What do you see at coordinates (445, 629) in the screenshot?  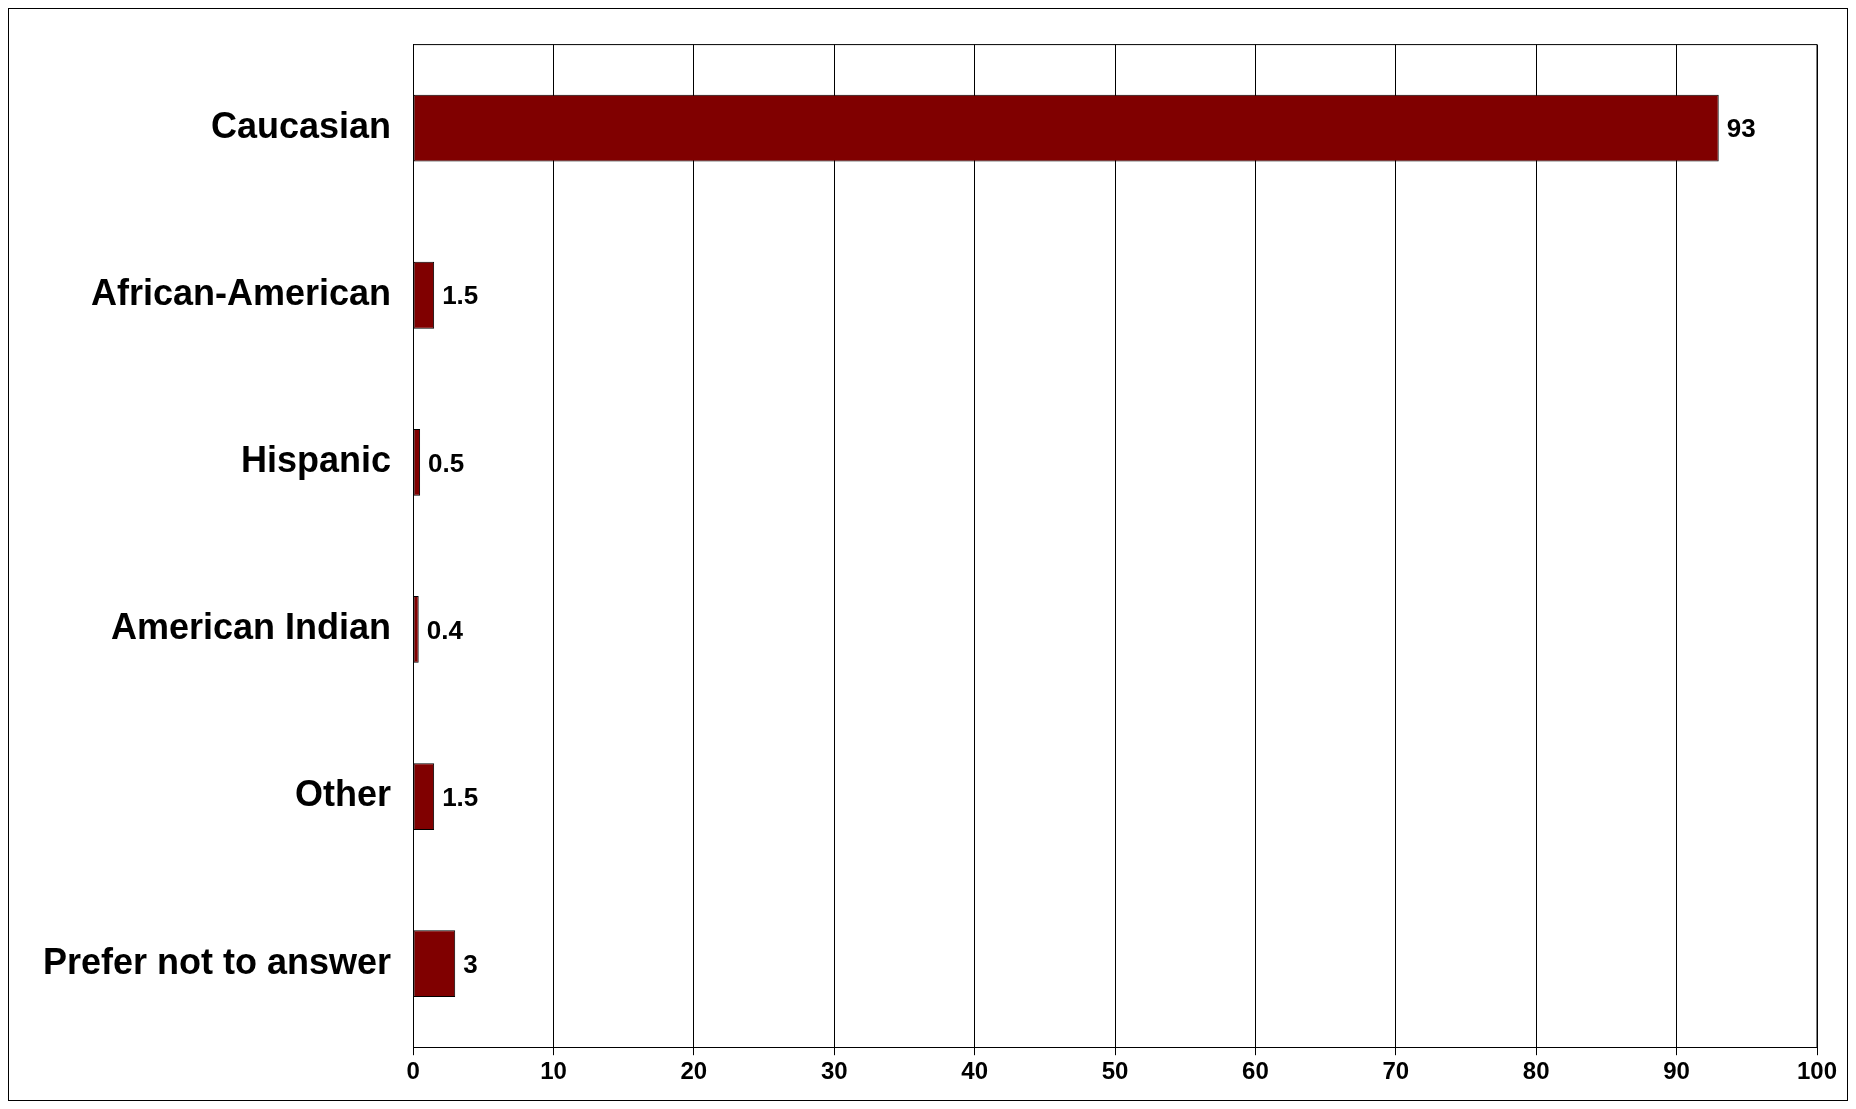 I see `data-label: 0.4` at bounding box center [445, 629].